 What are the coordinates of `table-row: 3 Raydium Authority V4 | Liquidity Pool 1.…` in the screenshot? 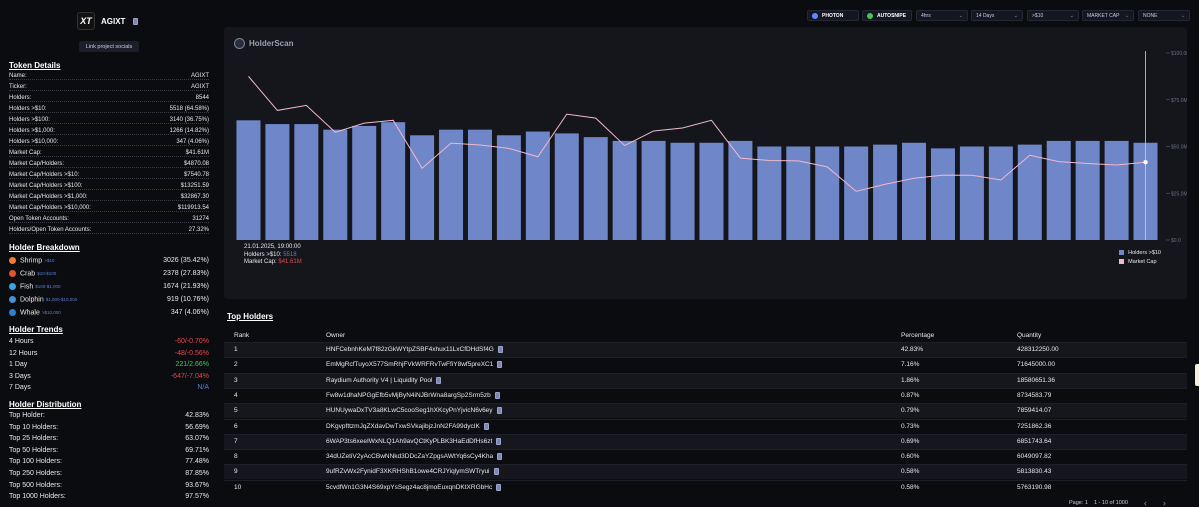 It's located at (705, 380).